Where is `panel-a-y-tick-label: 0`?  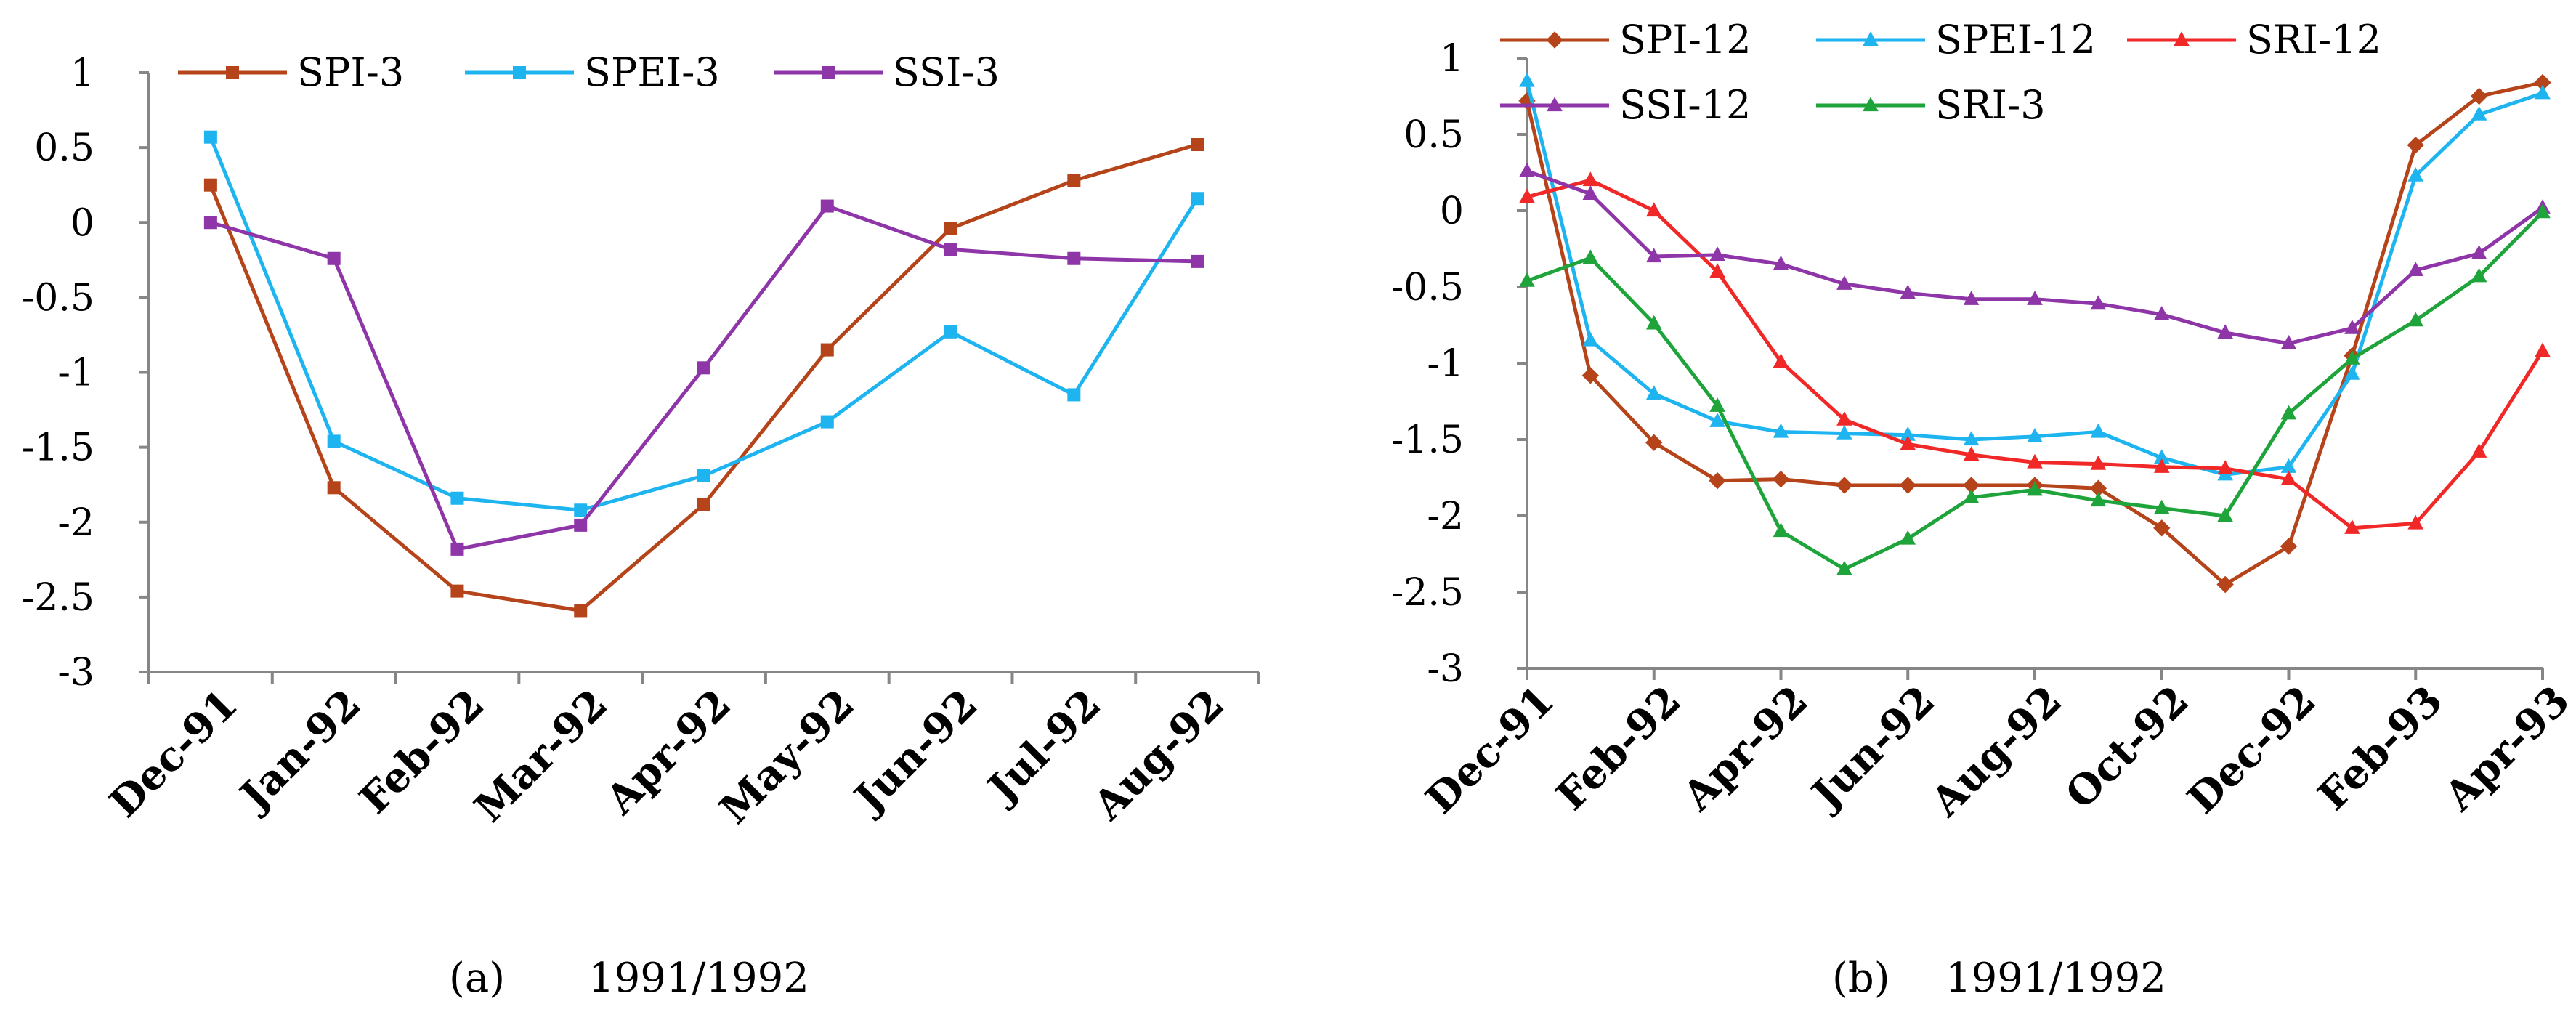
panel-a-y-tick-label: 0 is located at coordinates (82, 223).